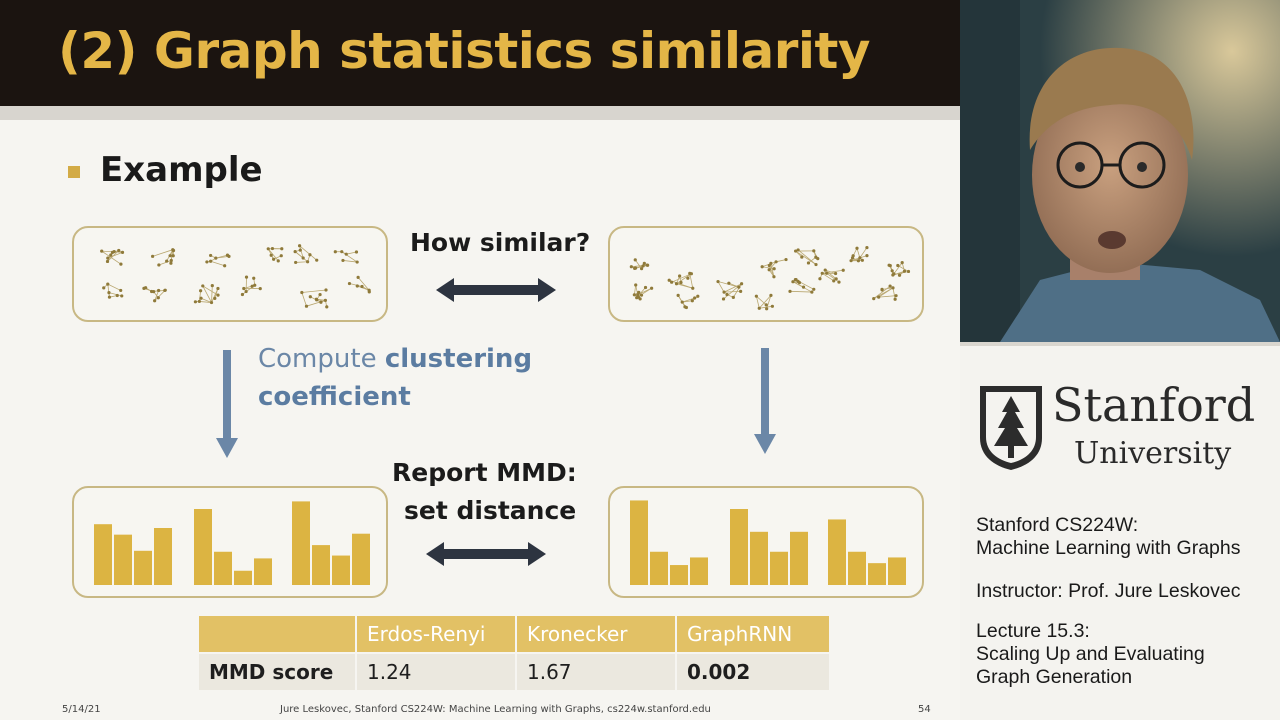 This screenshot has width=1280, height=720. I want to click on video-divider, so click(1120, 344).